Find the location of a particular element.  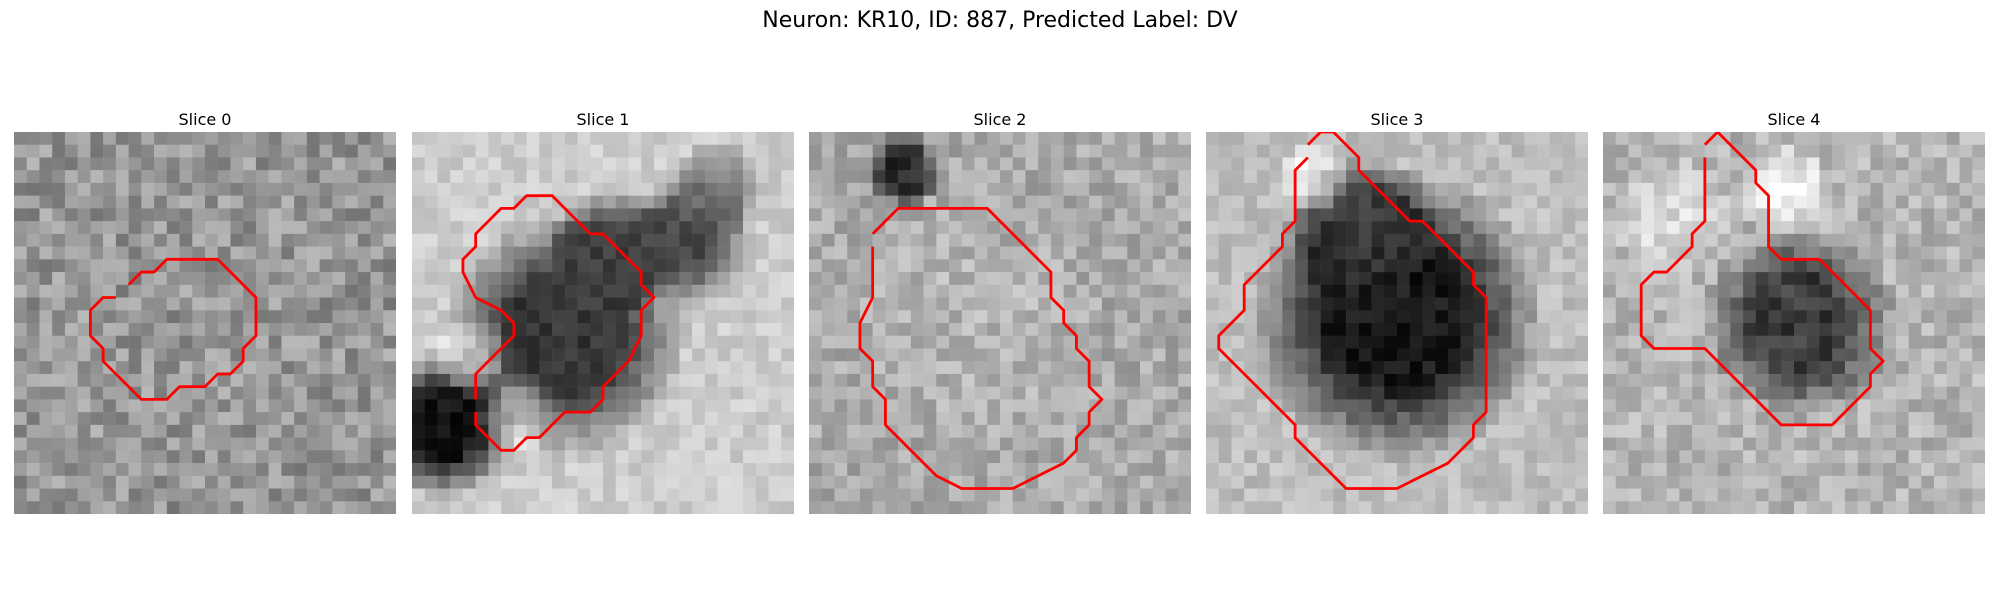

panel-slice-3: Slice 3 is located at coordinates (1397, 311).